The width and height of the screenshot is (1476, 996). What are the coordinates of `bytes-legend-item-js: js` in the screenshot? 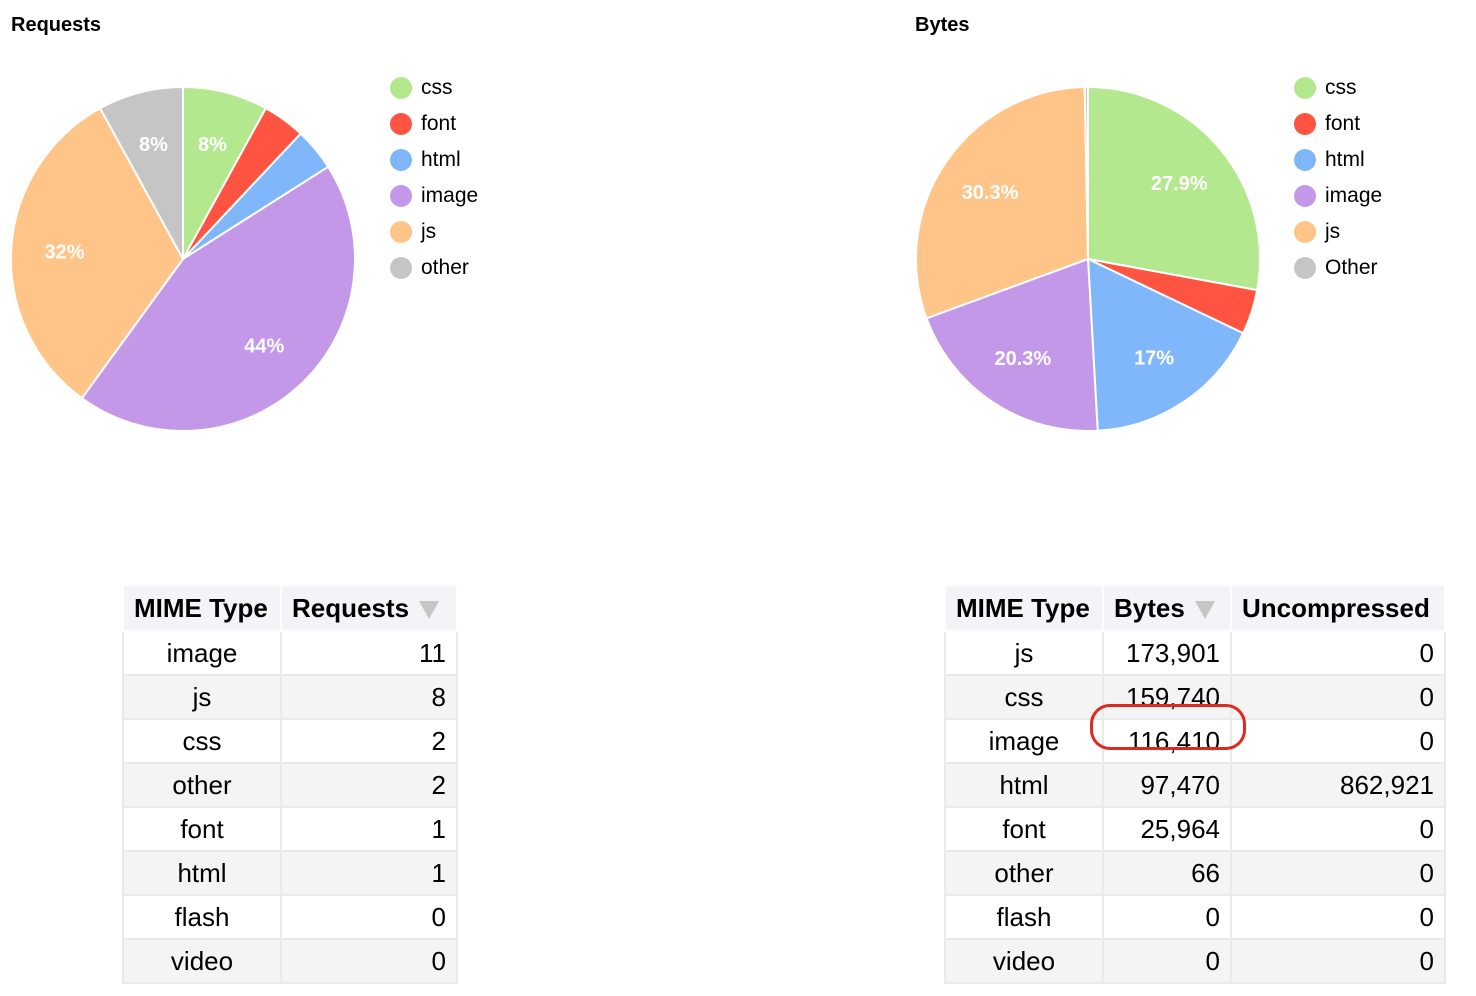 It's located at (1338, 232).